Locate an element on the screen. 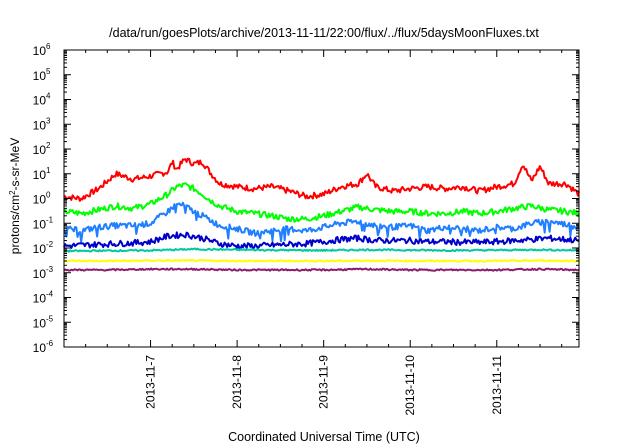  y-tick-exponent: 1 is located at coordinates (48, 170).